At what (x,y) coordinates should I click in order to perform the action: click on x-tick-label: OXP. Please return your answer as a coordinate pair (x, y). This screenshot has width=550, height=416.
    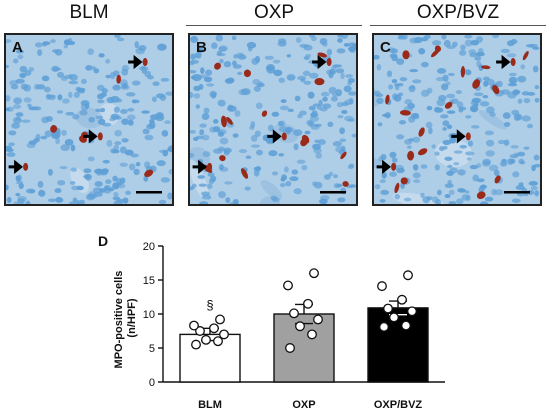
    Looking at the image, I should click on (303, 405).